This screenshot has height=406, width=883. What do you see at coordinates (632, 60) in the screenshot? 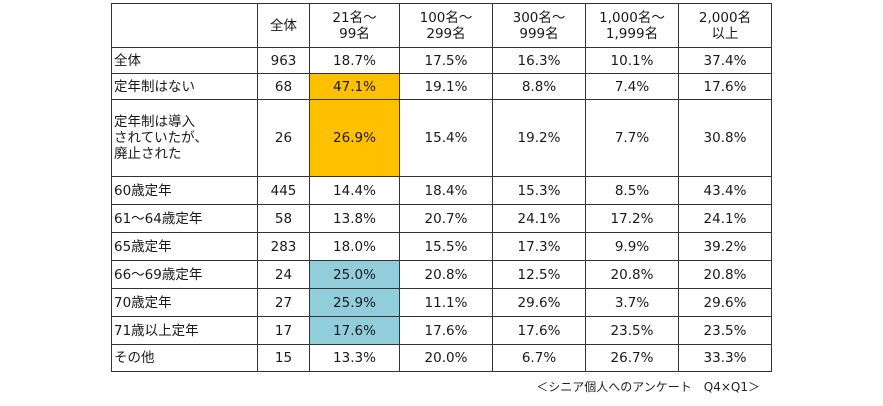
I see `percentage-cell: 10.1%` at bounding box center [632, 60].